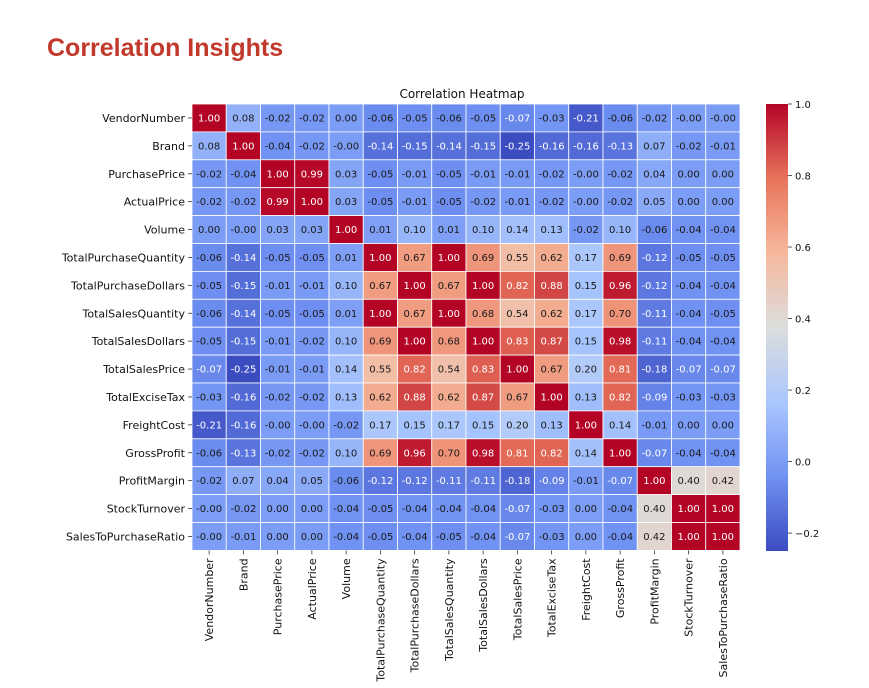  Describe the element at coordinates (143, 369) in the screenshot. I see `y-tick-label: TotalSalesPrice` at that location.